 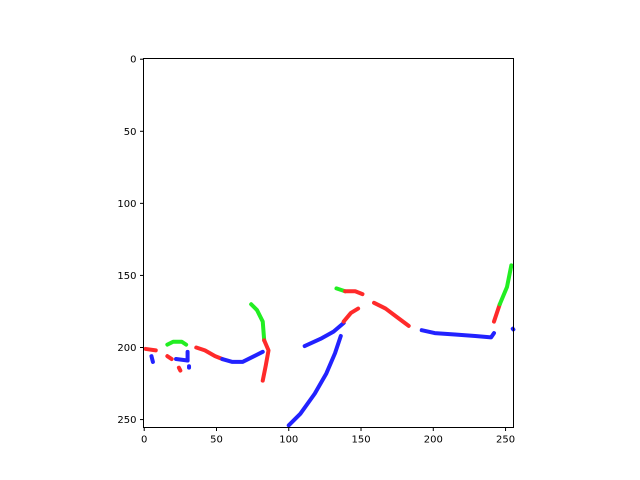 I want to click on x-tick-label: 50, so click(x=216, y=440).